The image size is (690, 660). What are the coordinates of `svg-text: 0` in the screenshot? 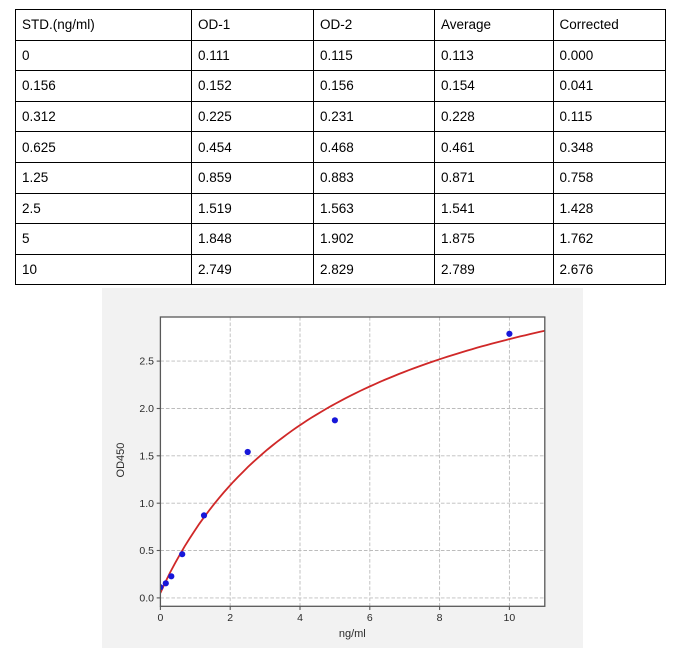 It's located at (160, 618).